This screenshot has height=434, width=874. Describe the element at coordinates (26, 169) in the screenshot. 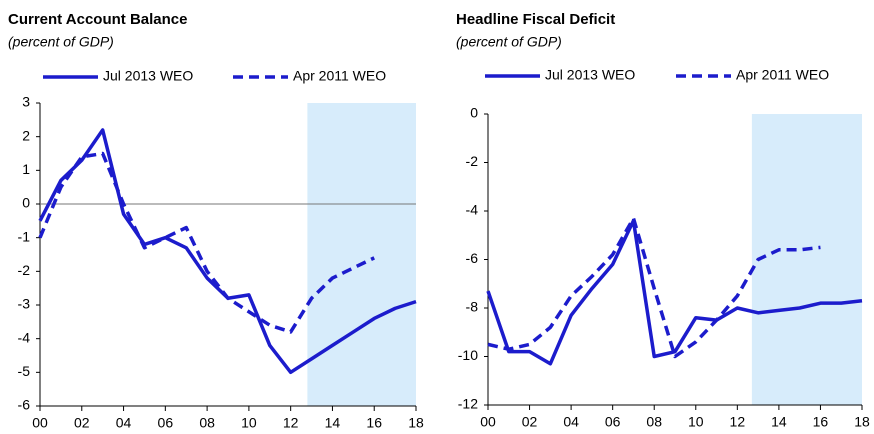

I see `y-tick-label: 1` at that location.